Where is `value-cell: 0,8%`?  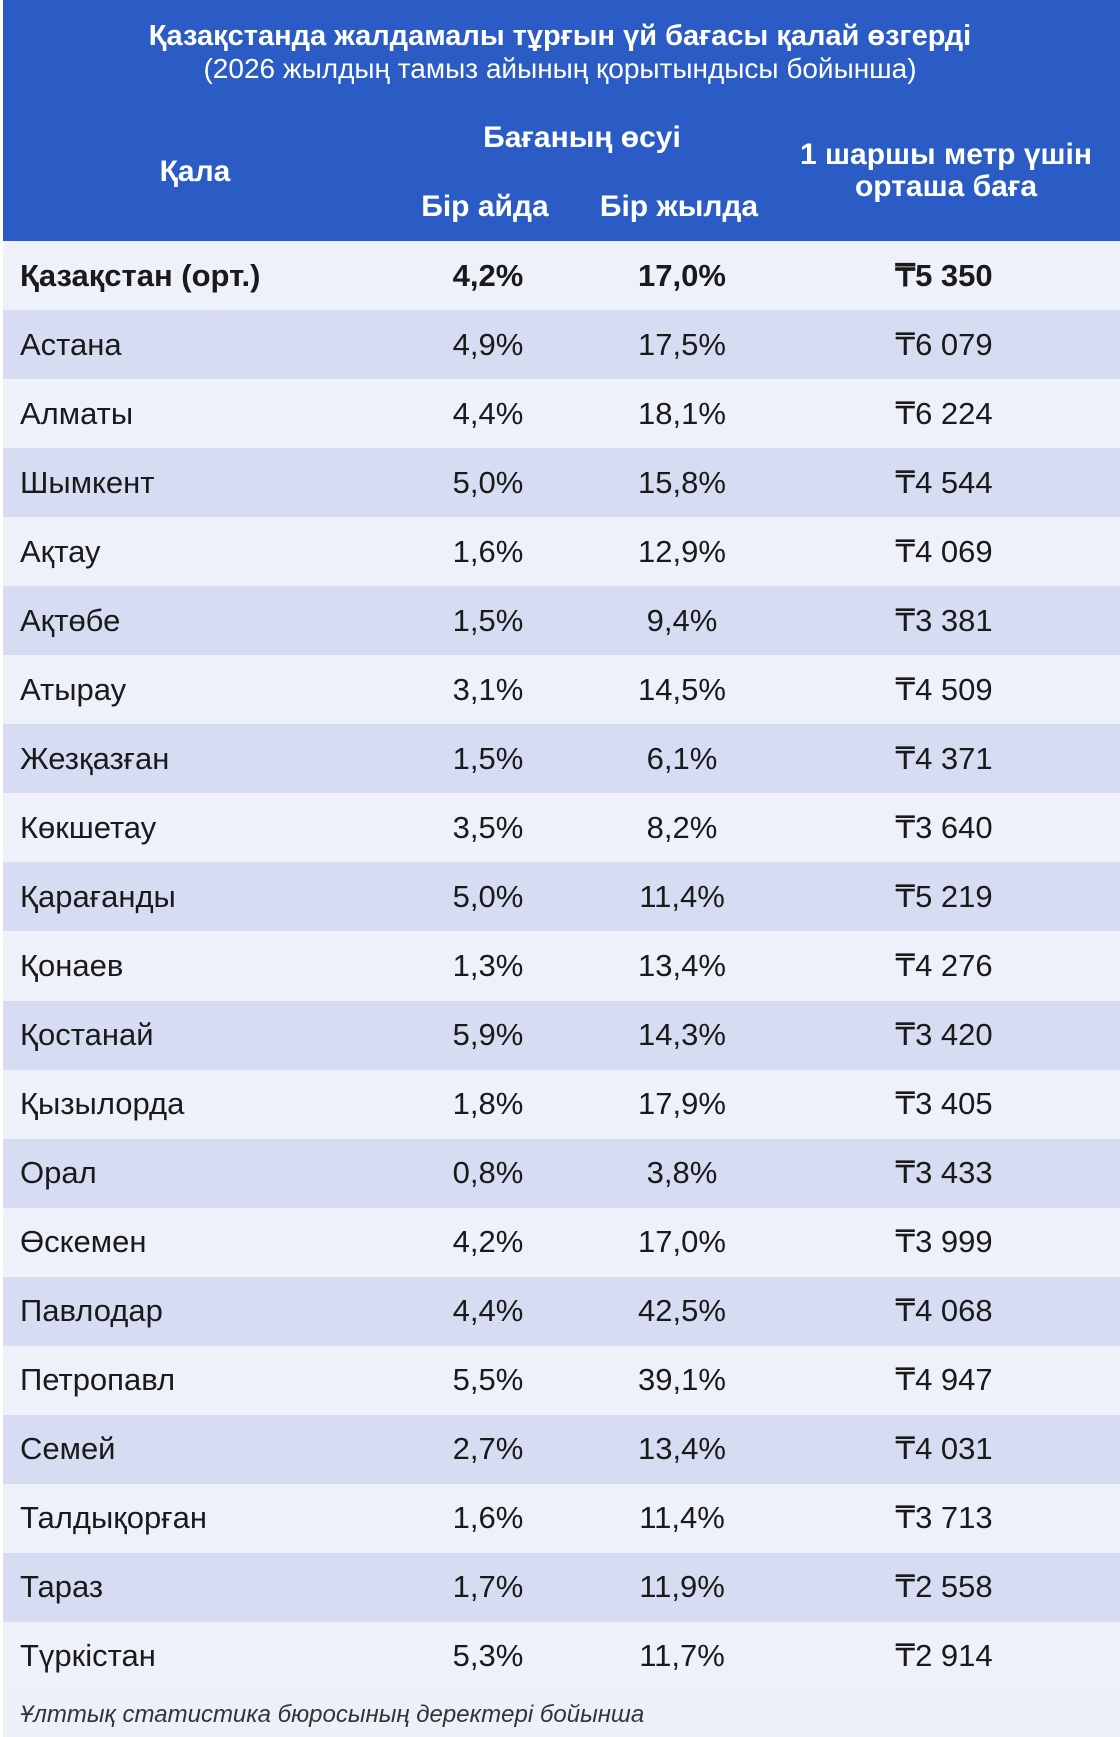
value-cell: 0,8% is located at coordinates (488, 1173).